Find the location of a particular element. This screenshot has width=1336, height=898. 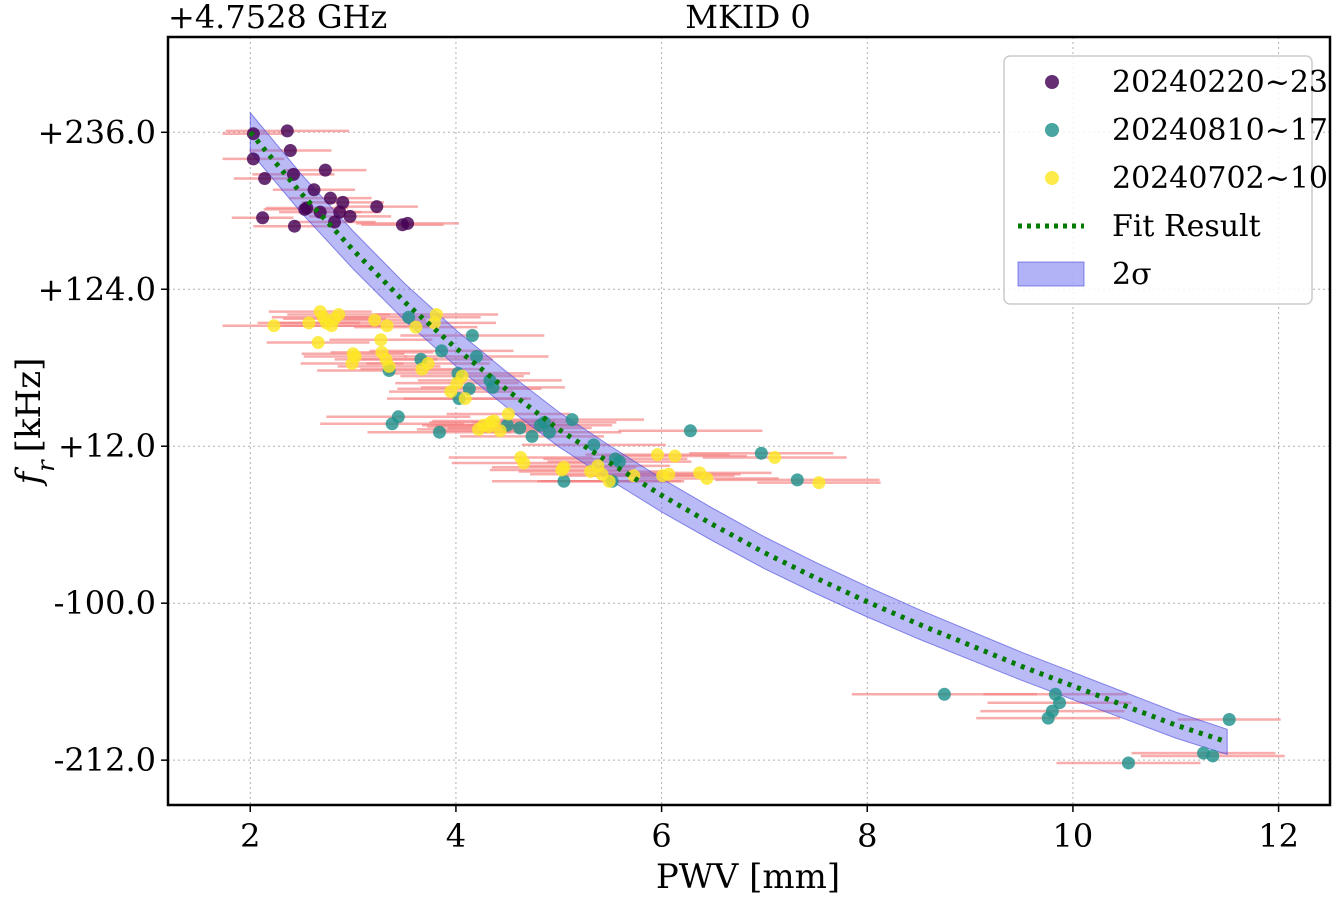

y-tick-label: +236.0 is located at coordinates (97, 132).